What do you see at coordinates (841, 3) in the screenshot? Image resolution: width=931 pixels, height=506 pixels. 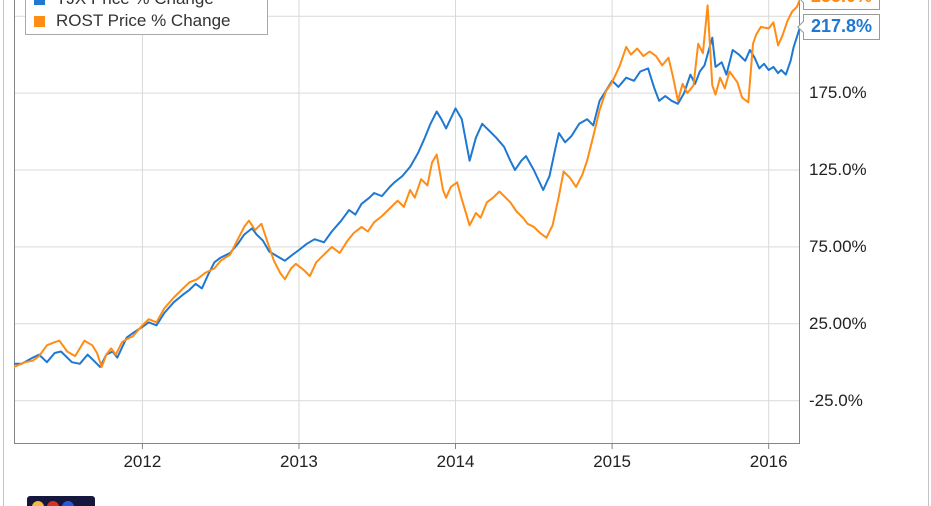 I see `rost-end-value: 235.0%` at bounding box center [841, 3].